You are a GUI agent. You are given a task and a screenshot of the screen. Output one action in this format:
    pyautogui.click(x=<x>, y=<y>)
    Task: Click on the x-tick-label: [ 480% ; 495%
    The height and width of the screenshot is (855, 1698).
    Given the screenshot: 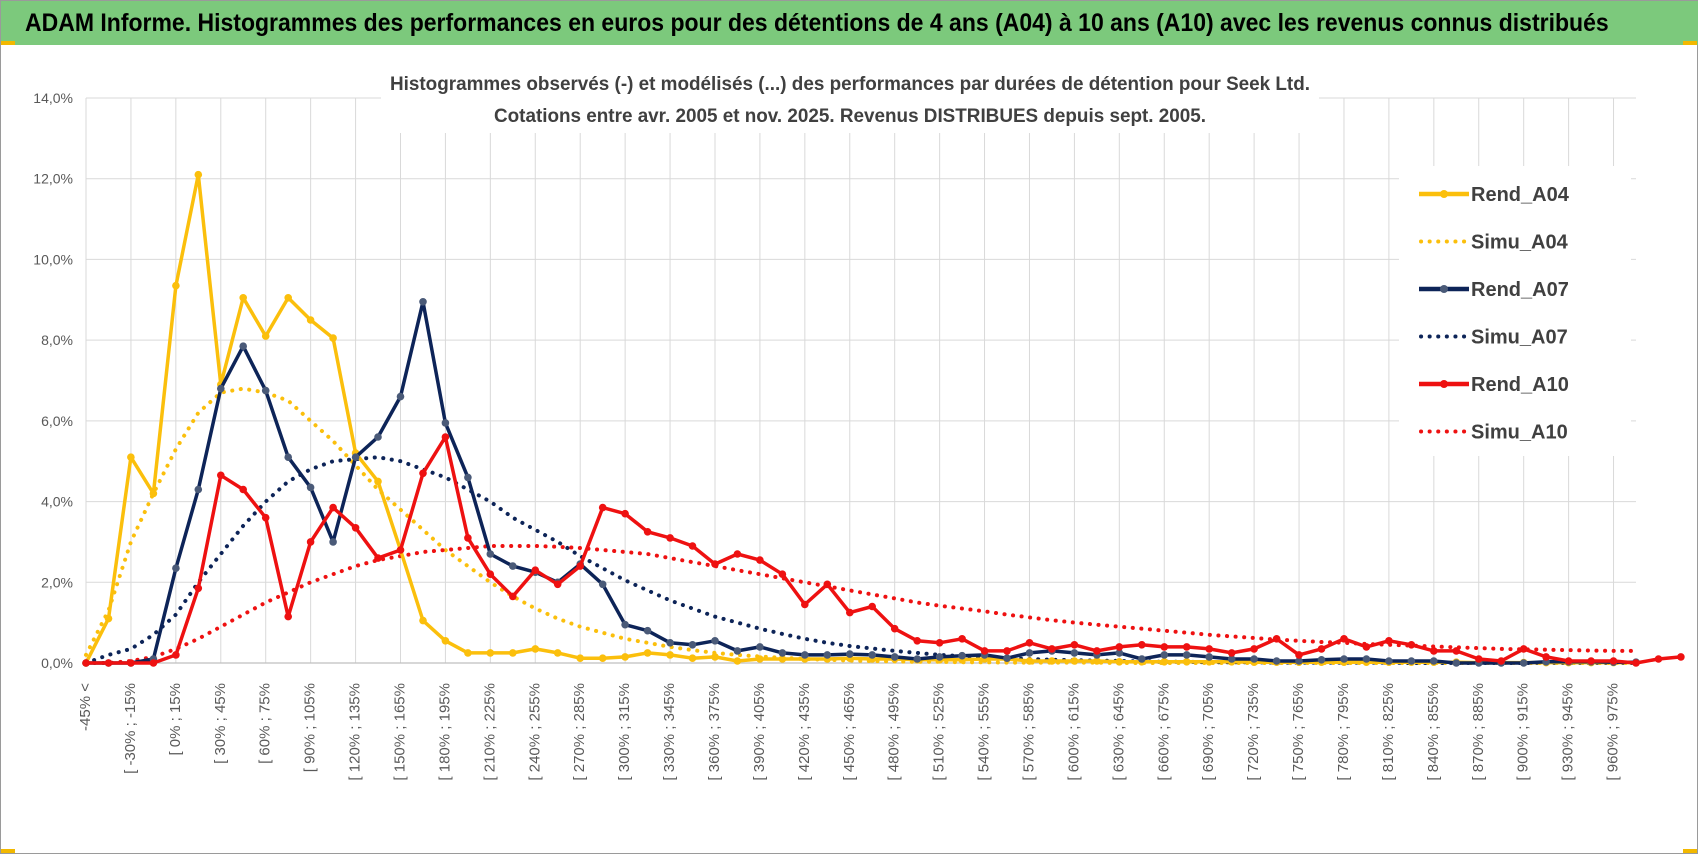 What is the action you would take?
    pyautogui.click(x=894, y=732)
    